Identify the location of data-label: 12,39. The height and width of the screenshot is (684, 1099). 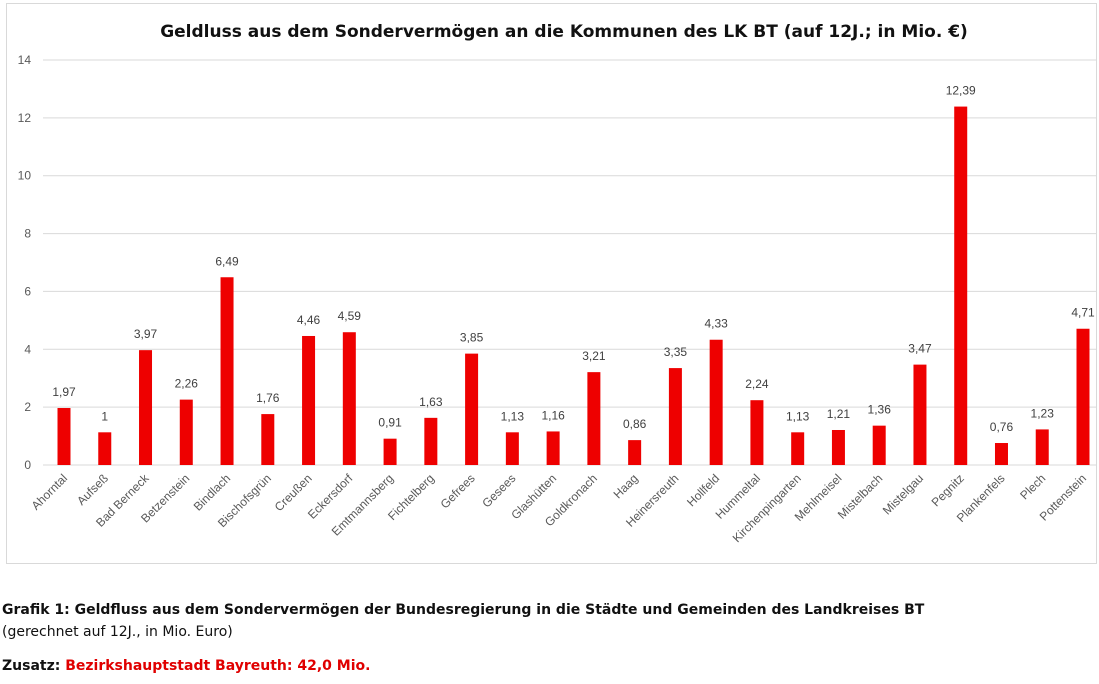
(961, 91).